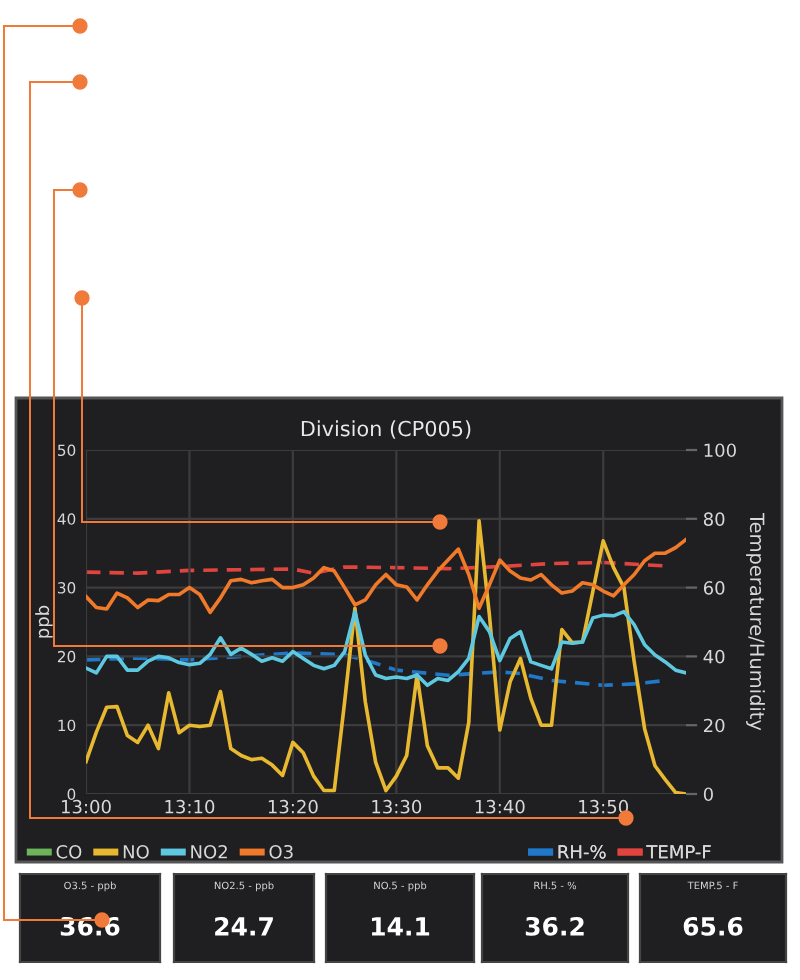 This screenshot has height=980, width=800. Describe the element at coordinates (209, 851) in the screenshot. I see `legend-label: NO2` at that location.